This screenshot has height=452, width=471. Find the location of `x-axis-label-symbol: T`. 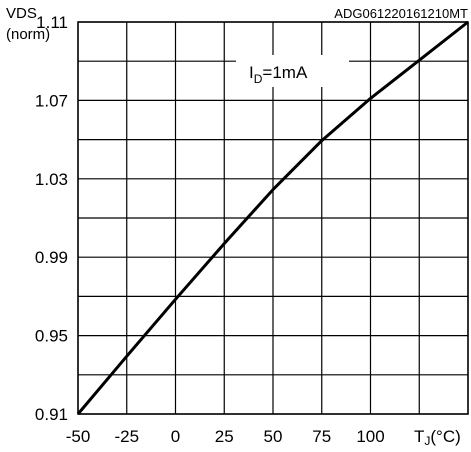

x-axis-label-symbol: T is located at coordinates (419, 436).